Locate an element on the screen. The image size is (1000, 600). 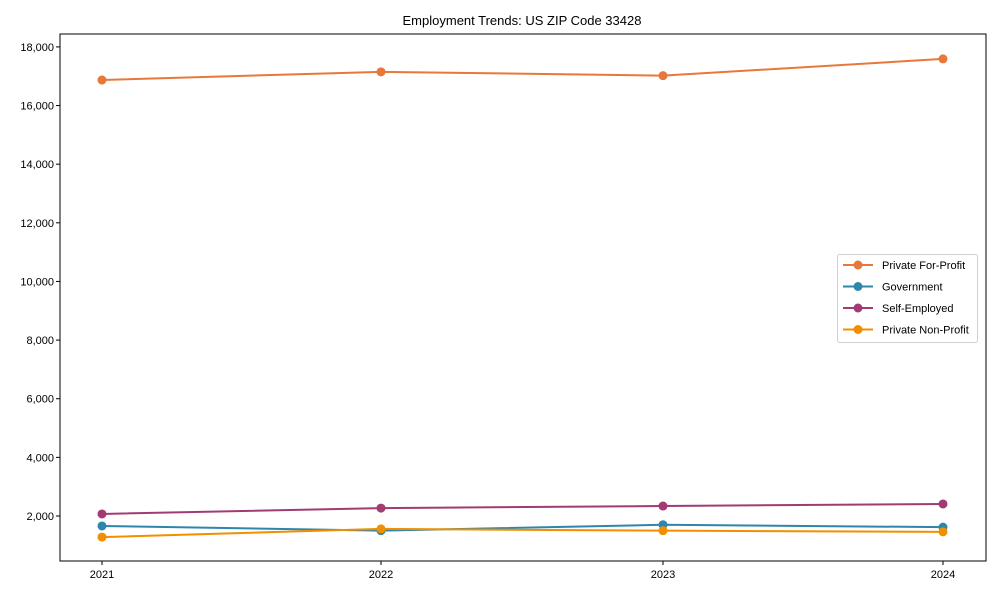
y-tick-label: 8,000 is located at coordinates (40, 341).